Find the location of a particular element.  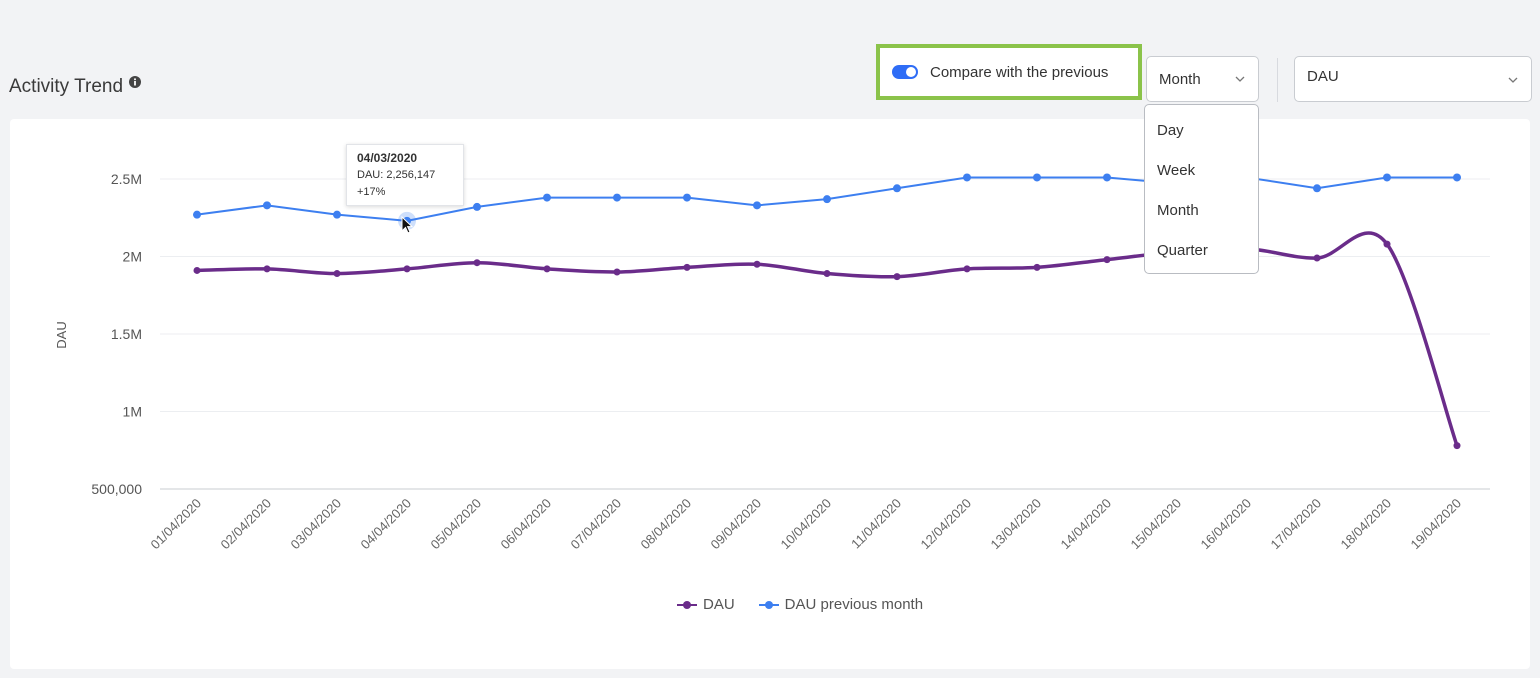

x-tick-label: 19/04/2020 is located at coordinates (1435, 524).